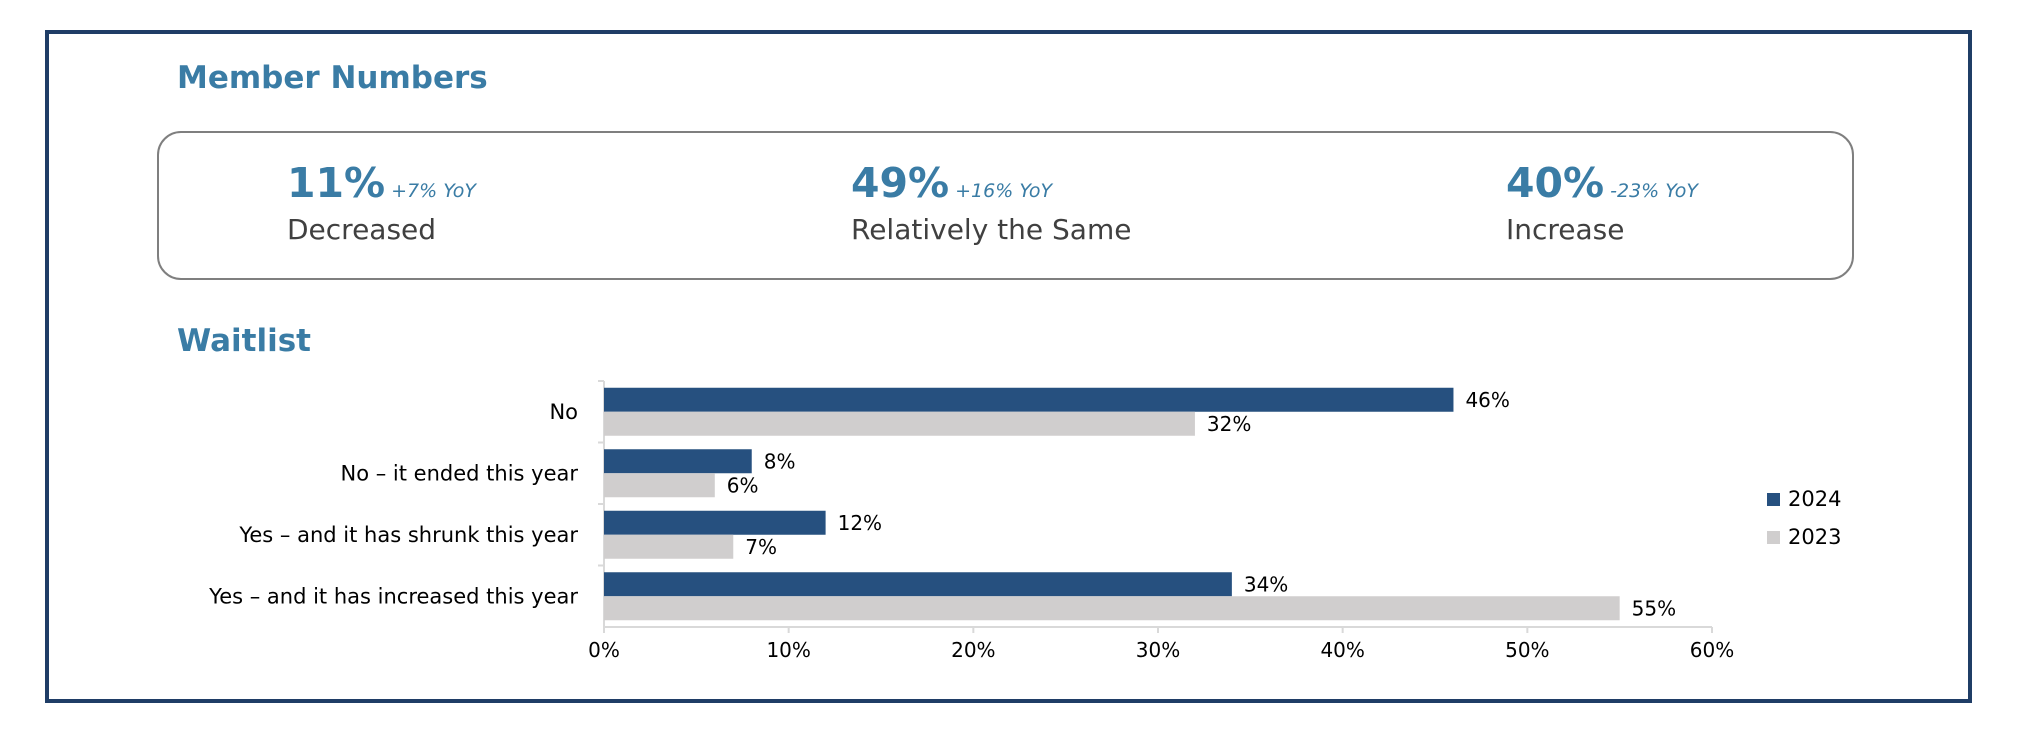 The image size is (2018, 744). Describe the element at coordinates (1004, 191) in the screenshot. I see `stat-yoy-change: +16% YoY` at that location.